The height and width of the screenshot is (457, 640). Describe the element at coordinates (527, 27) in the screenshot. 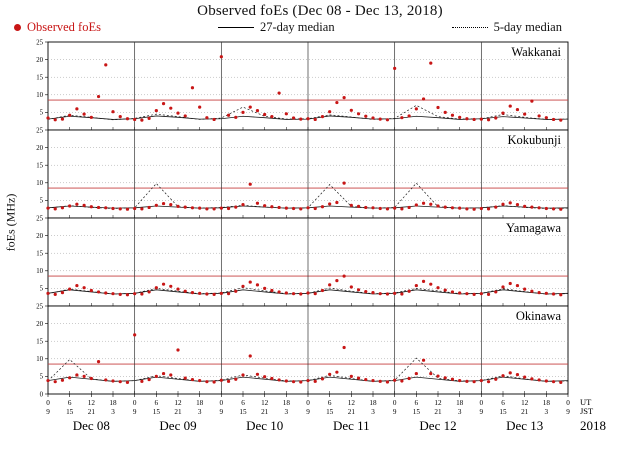

I see `legend-median5-label: 5-day median` at that location.